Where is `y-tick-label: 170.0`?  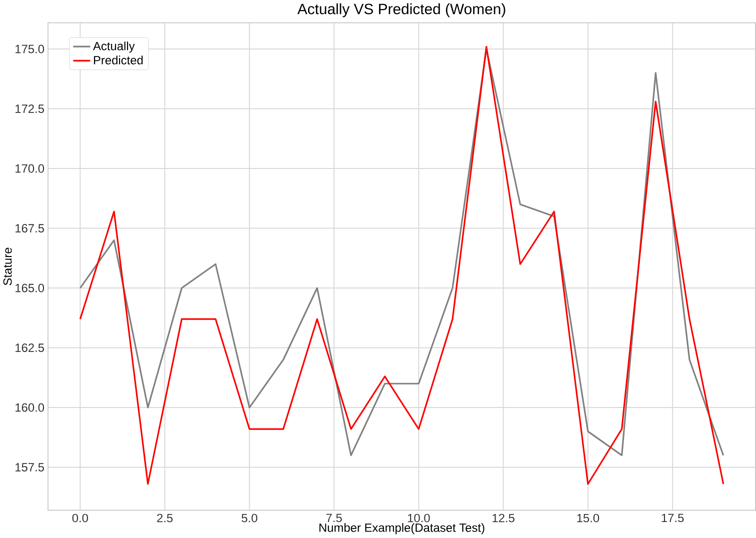
y-tick-label: 170.0 is located at coordinates (30, 168).